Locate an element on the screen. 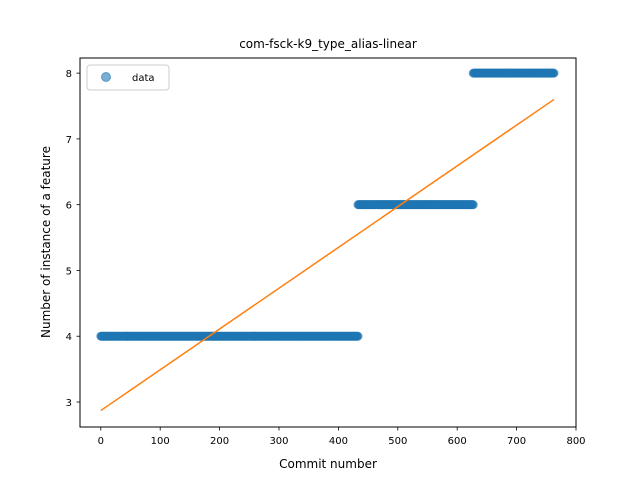  x-tick-label: 300 is located at coordinates (278, 441).